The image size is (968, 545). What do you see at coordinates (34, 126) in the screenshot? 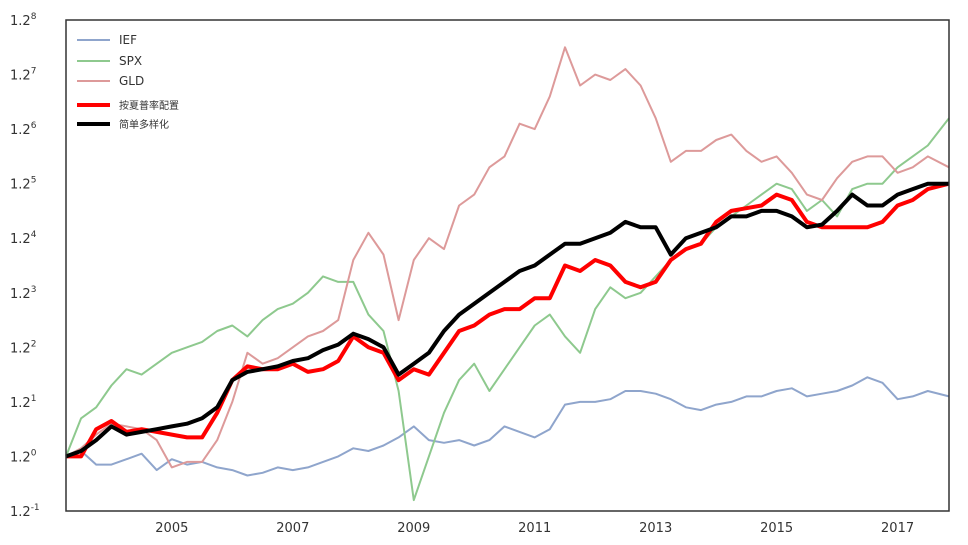
I see `y-tick-exponent: 6` at bounding box center [34, 126].